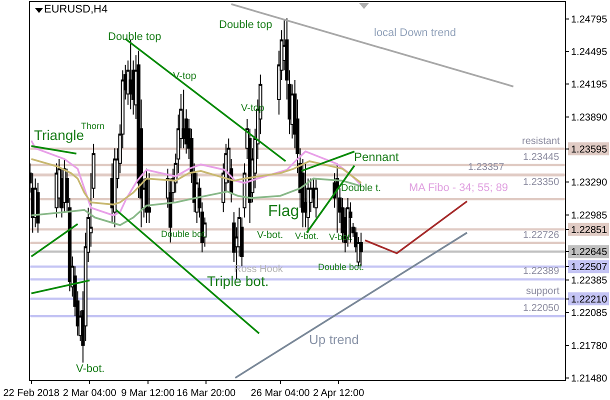 This screenshot has width=610, height=400. What do you see at coordinates (458, 188) in the screenshot?
I see `annotation: MA Fibo - 34; 55; 89` at bounding box center [458, 188].